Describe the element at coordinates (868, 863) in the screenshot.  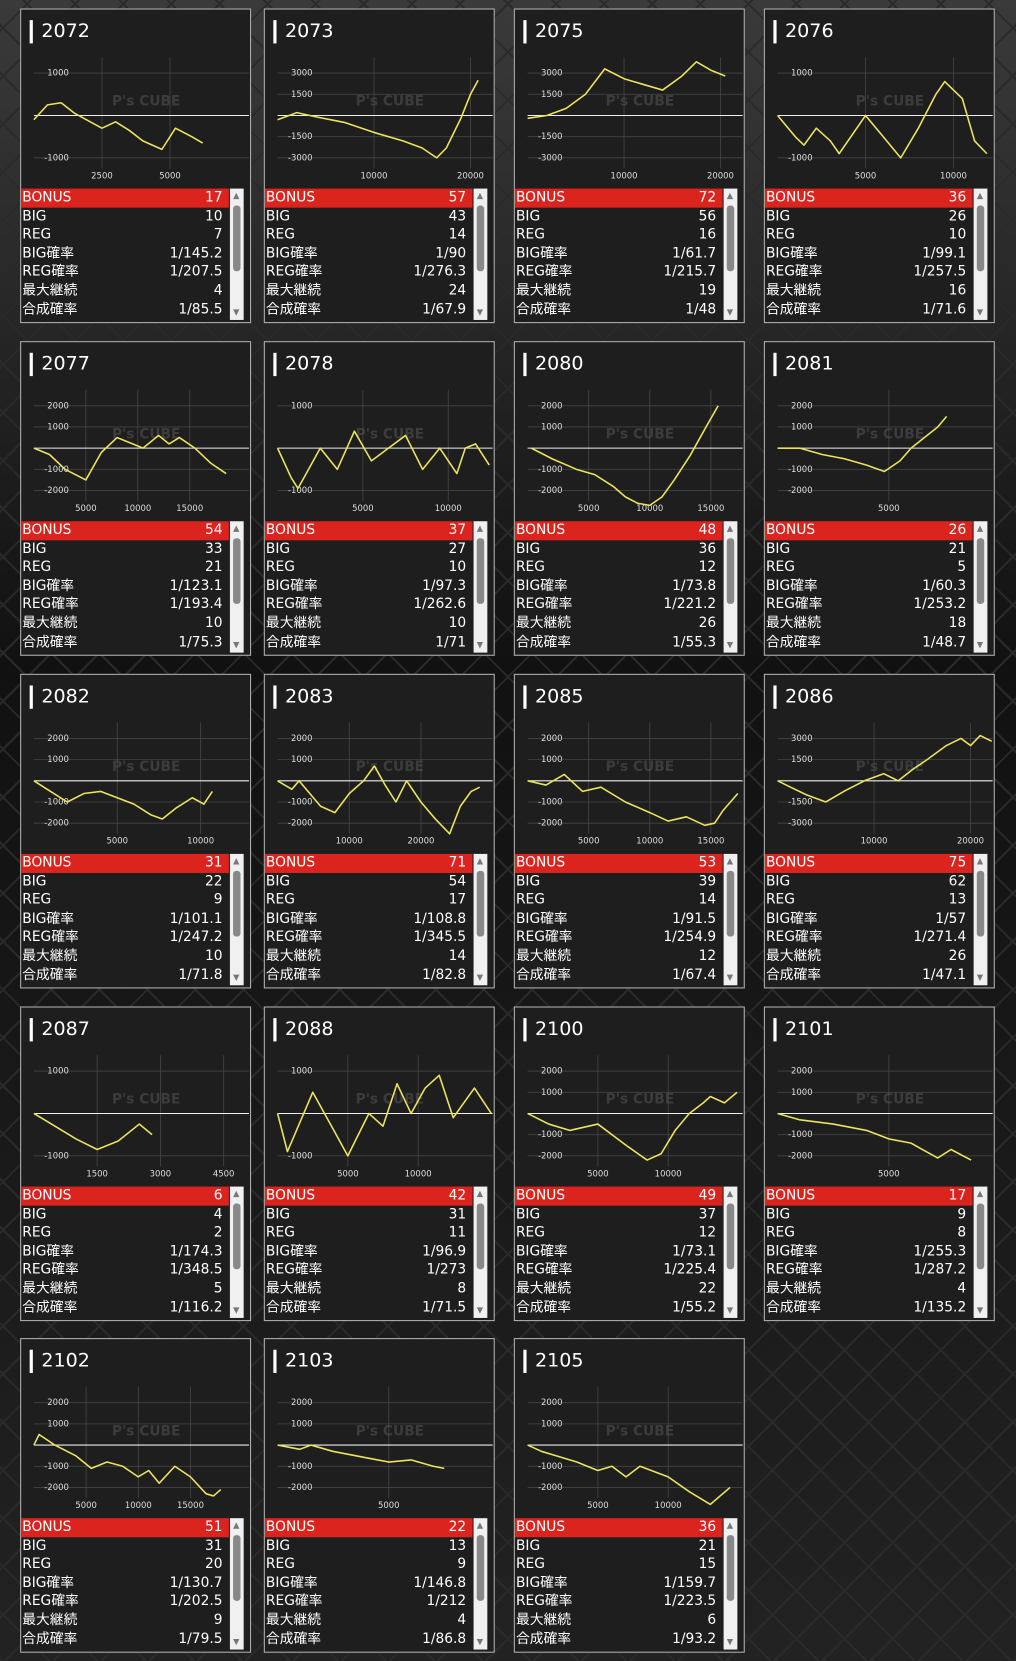
I see `stats-row: BONUS 75` at that location.